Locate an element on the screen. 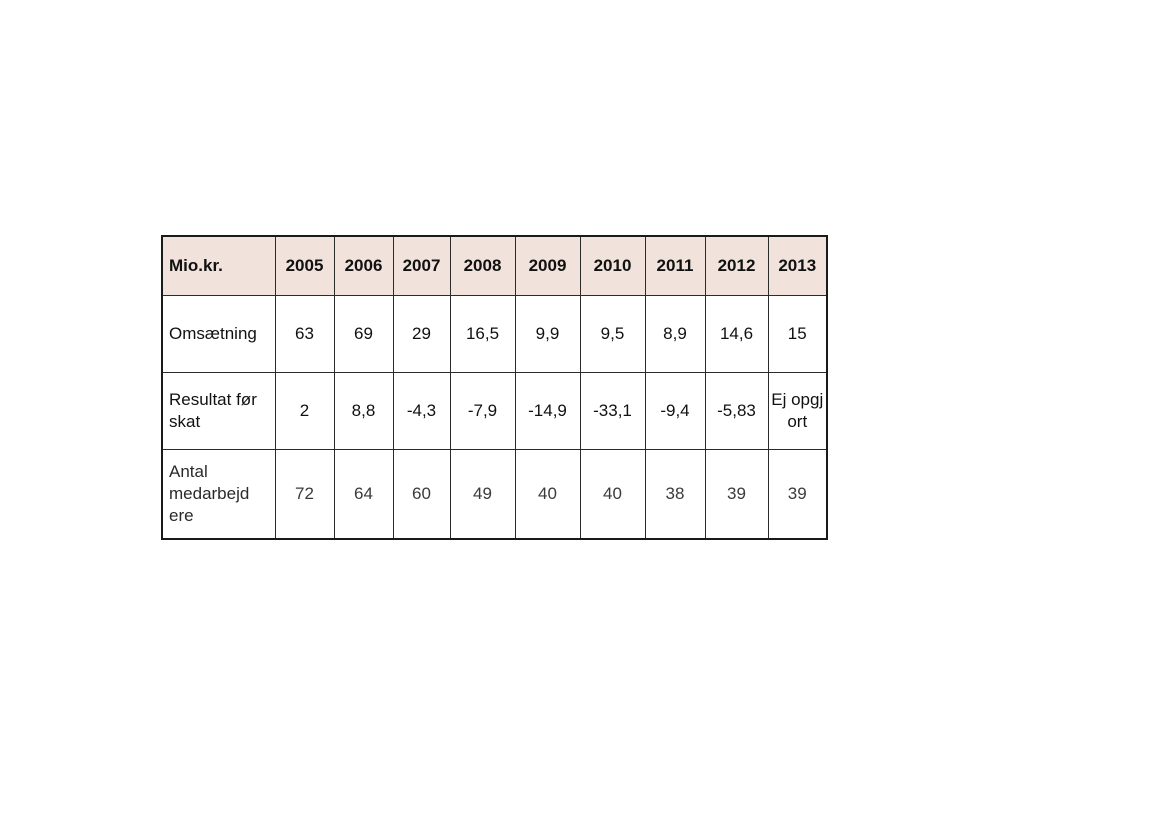 Image resolution: width=1169 pixels, height=827 pixels. year-header: 2013 is located at coordinates (797, 265).